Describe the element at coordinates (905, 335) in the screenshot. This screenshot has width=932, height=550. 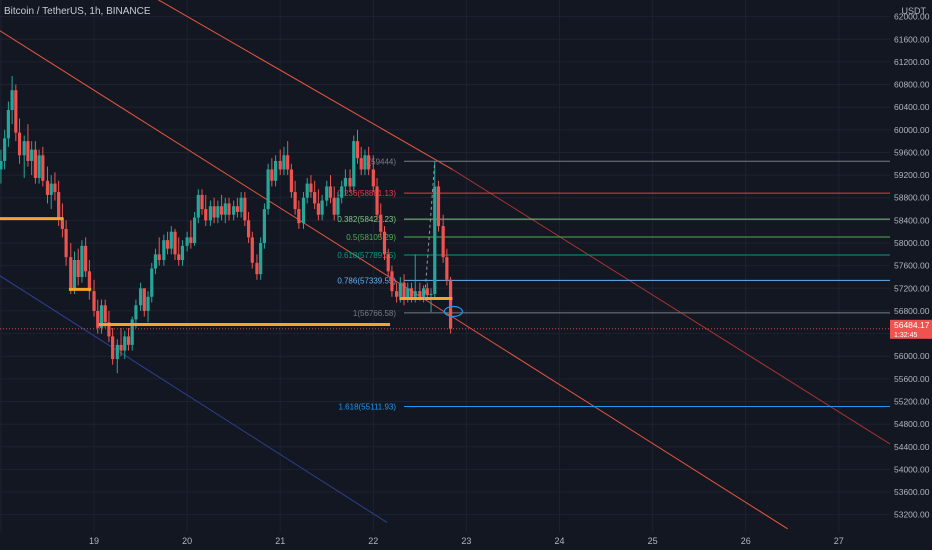
I see `countdown-label: 1:32:45` at that location.